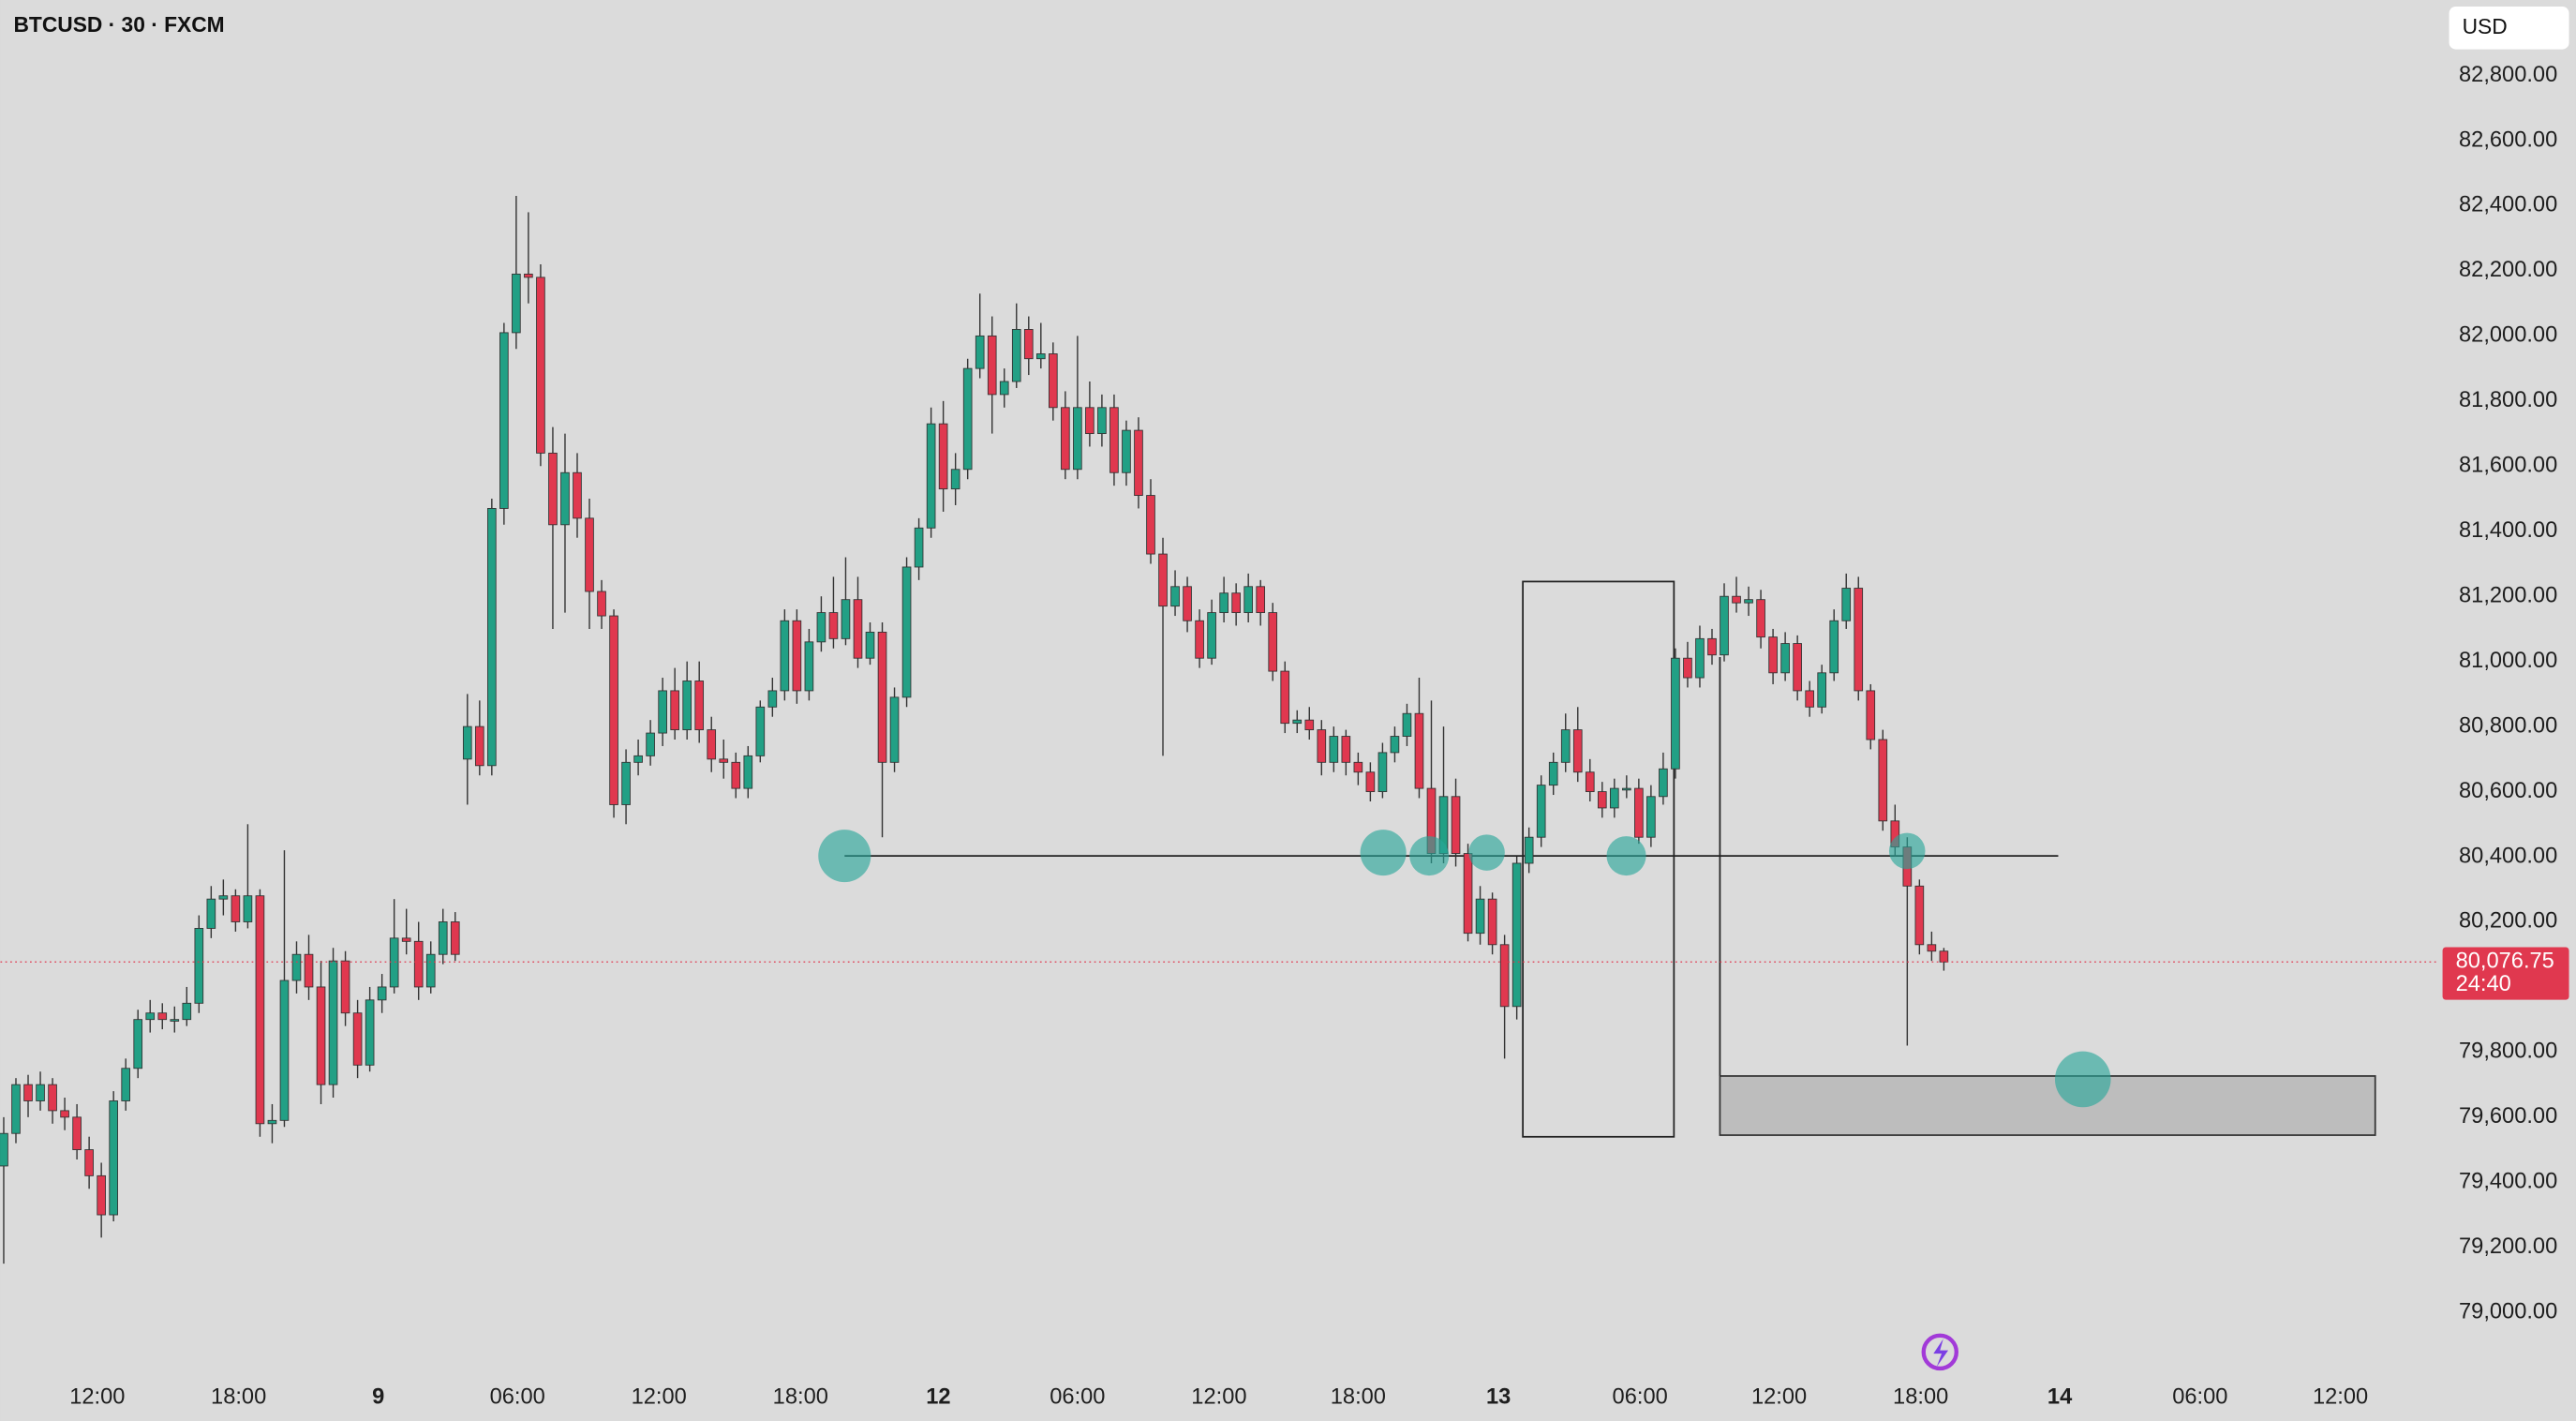 This screenshot has width=2576, height=1421. Describe the element at coordinates (2509, 28) in the screenshot. I see `currency-button` at that location.